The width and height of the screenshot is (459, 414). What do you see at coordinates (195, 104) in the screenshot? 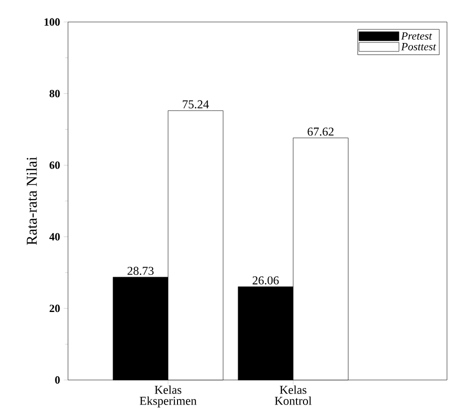
I see `data-label: 75.24` at bounding box center [195, 104].